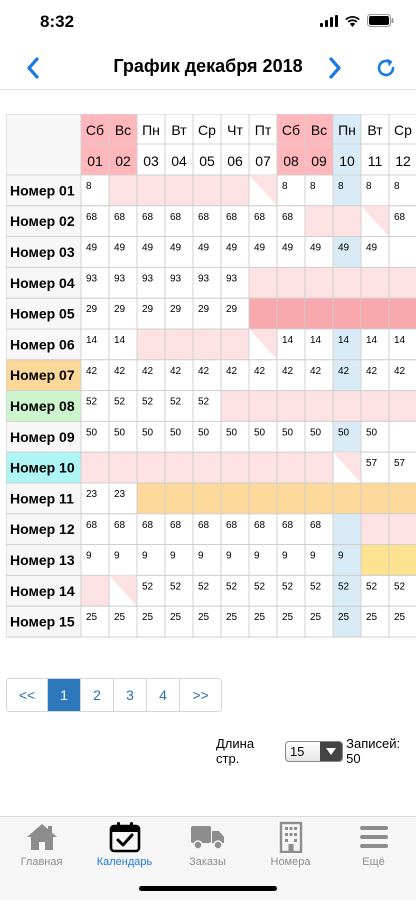 This screenshot has height=900, width=416. Describe the element at coordinates (403, 130) in the screenshot. I see `day-of-week-label: Ср` at that location.